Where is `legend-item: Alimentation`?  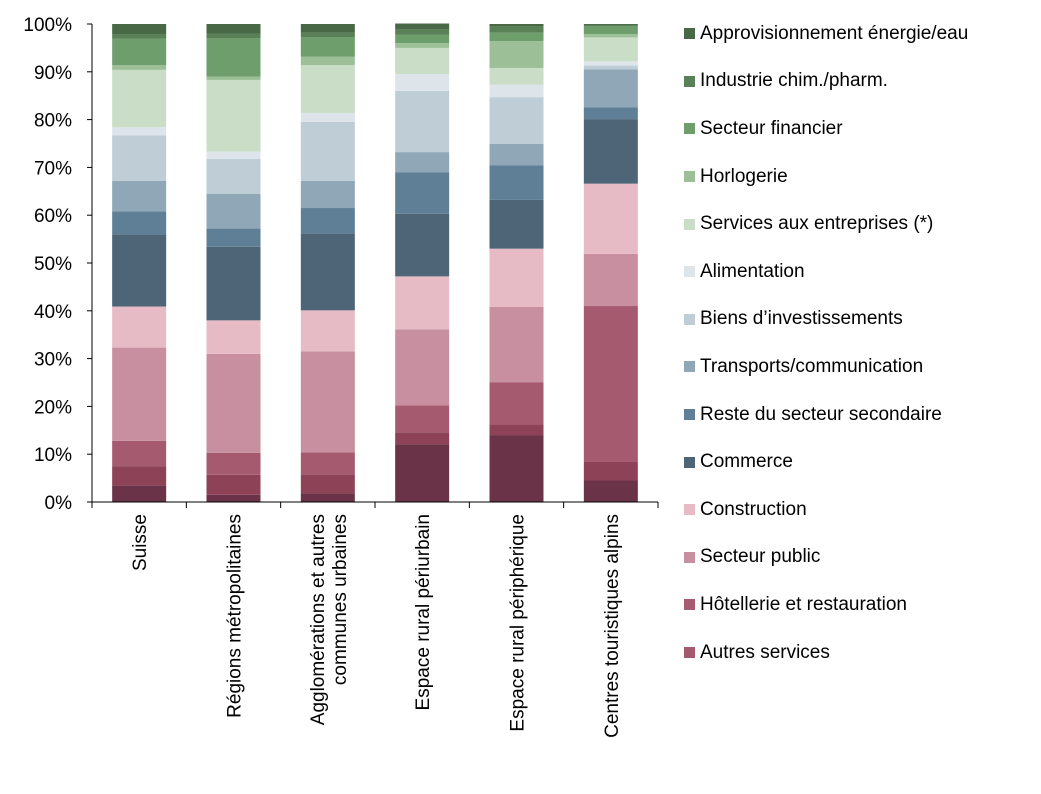
legend-item: Alimentation is located at coordinates (826, 272).